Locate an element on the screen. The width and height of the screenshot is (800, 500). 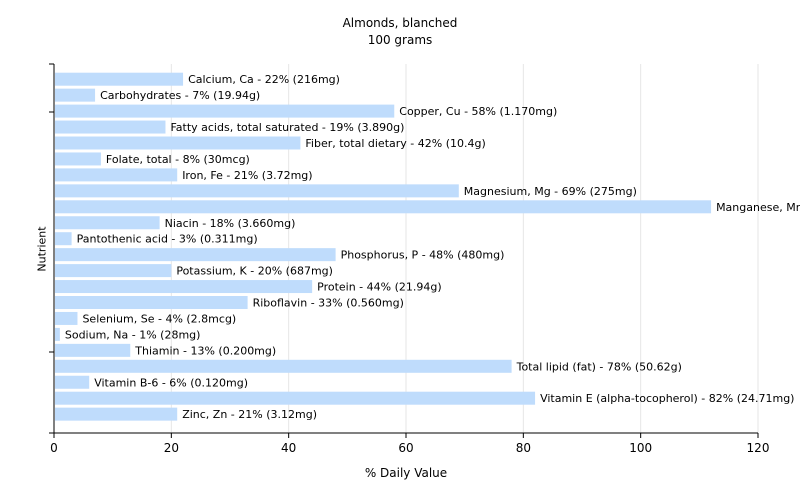
bar-label: Phosphorus, P - 48% (480mg) is located at coordinates (423, 255).